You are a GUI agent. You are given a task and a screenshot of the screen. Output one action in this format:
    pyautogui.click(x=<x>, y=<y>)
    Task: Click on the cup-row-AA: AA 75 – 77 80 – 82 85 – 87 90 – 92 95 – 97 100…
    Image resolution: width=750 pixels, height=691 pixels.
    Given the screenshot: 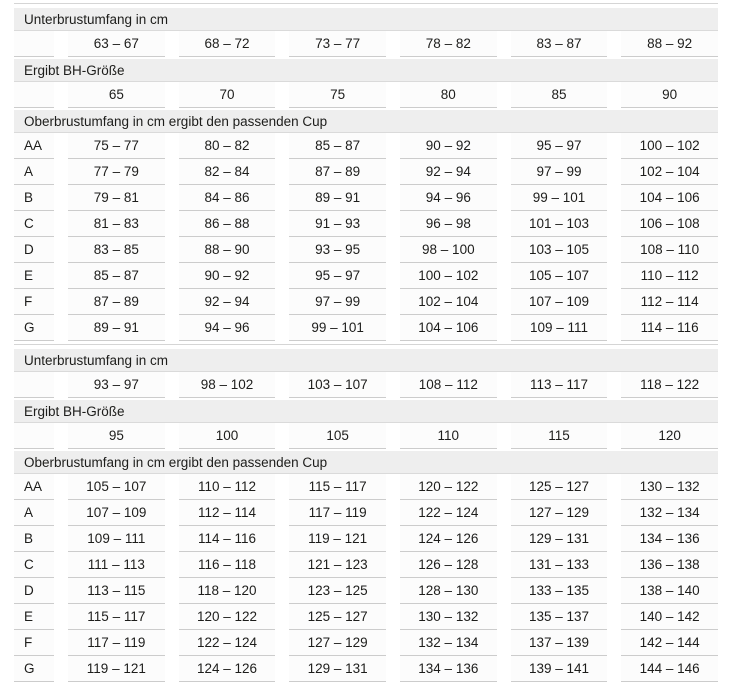 What is the action you would take?
    pyautogui.click(x=366, y=146)
    